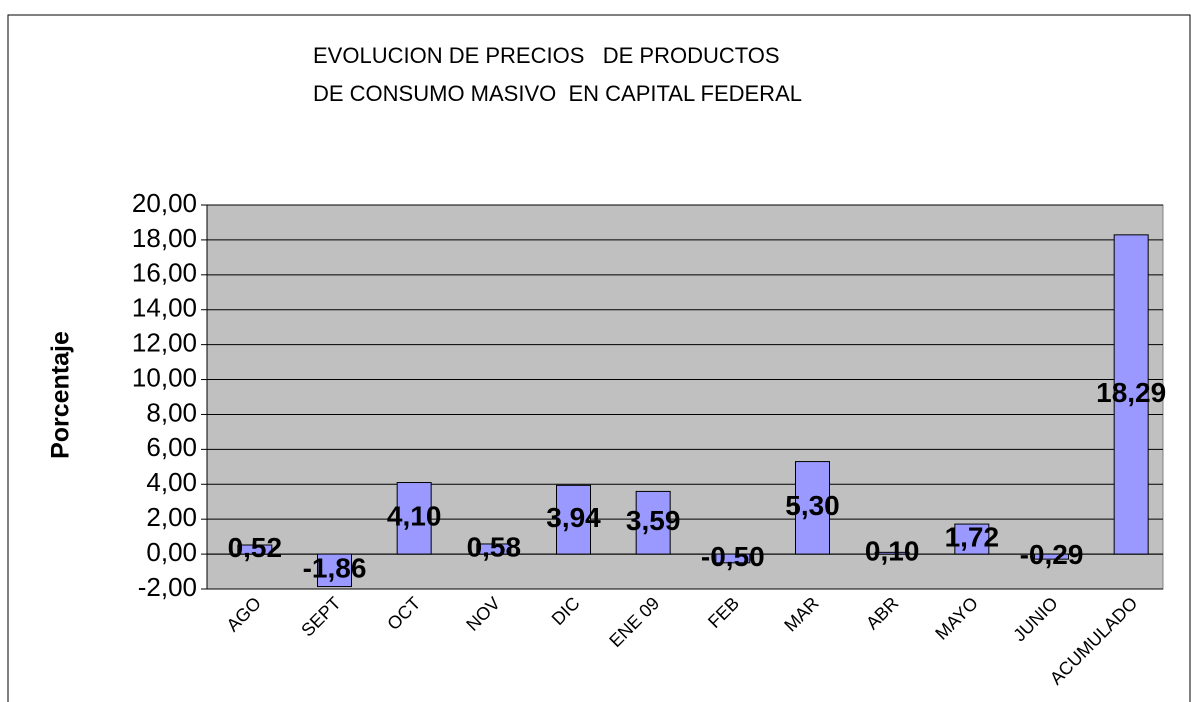 This screenshot has width=1191, height=702. I want to click on x-tick-label: NOV, so click(483, 614).